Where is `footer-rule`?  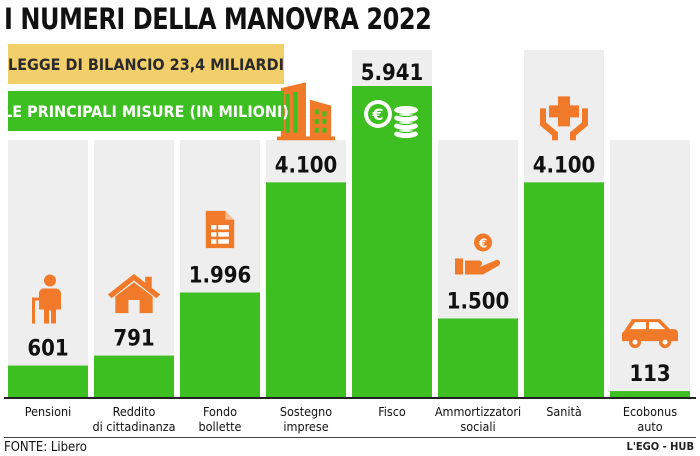 footer-rule is located at coordinates (350, 437).